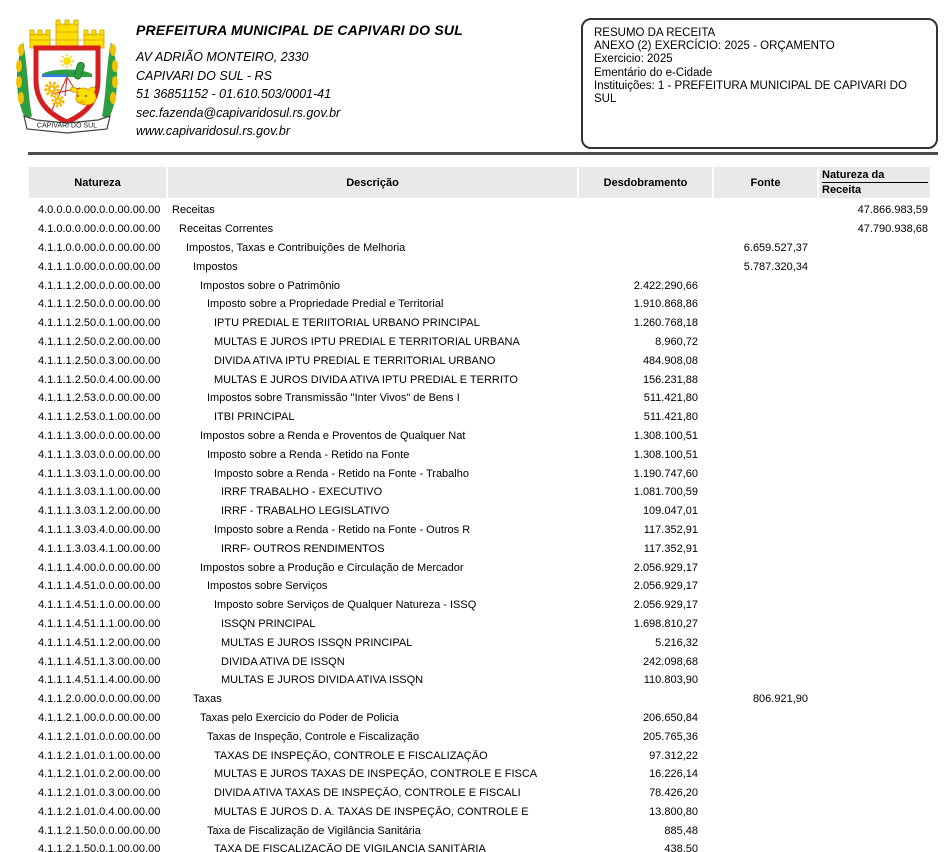 The image size is (946, 852). What do you see at coordinates (234, 94) in the screenshot?
I see `org-phone-cnpj: 51 36851152 - 01.610.503/0001-41` at bounding box center [234, 94].